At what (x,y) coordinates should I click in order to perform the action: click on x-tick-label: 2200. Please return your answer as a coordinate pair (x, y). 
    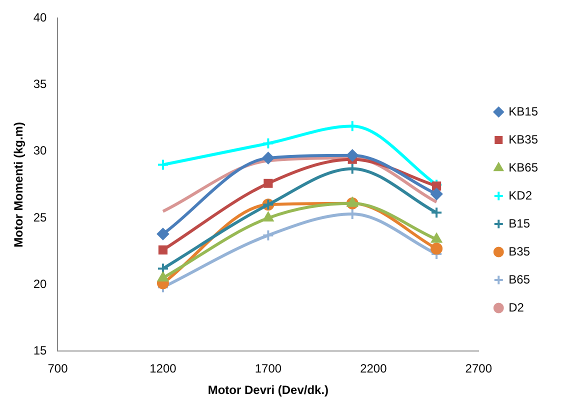
    Looking at the image, I should click on (374, 369).